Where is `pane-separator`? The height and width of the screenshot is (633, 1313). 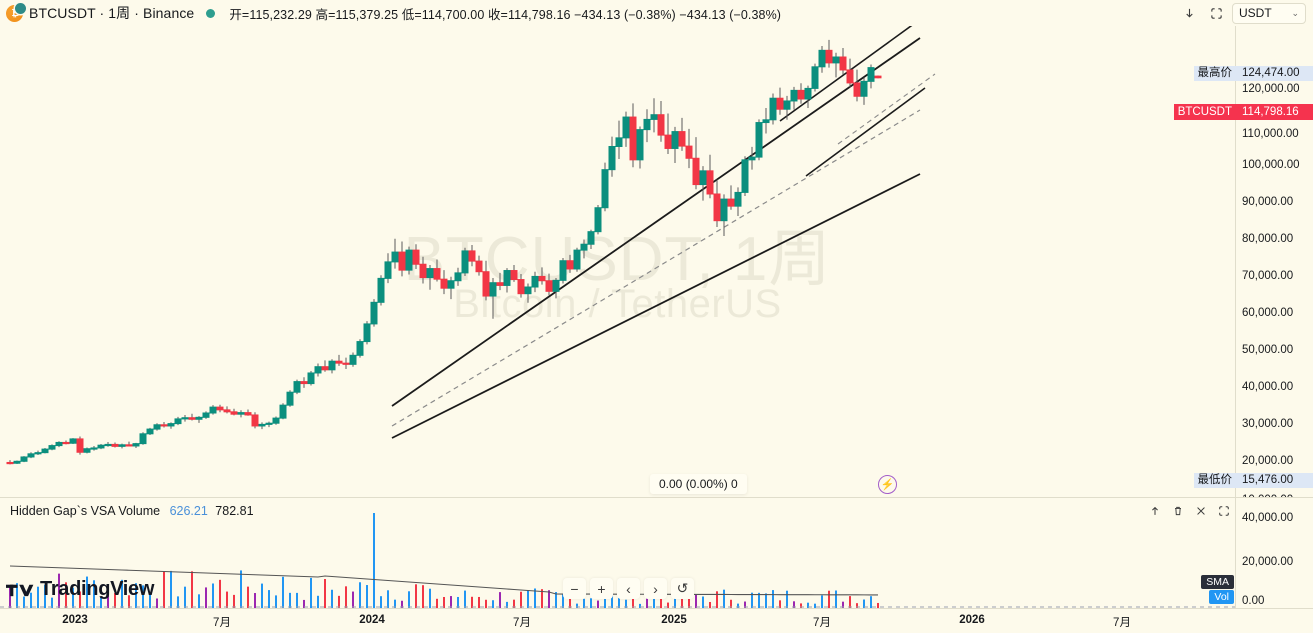
pane-separator is located at coordinates (656, 497).